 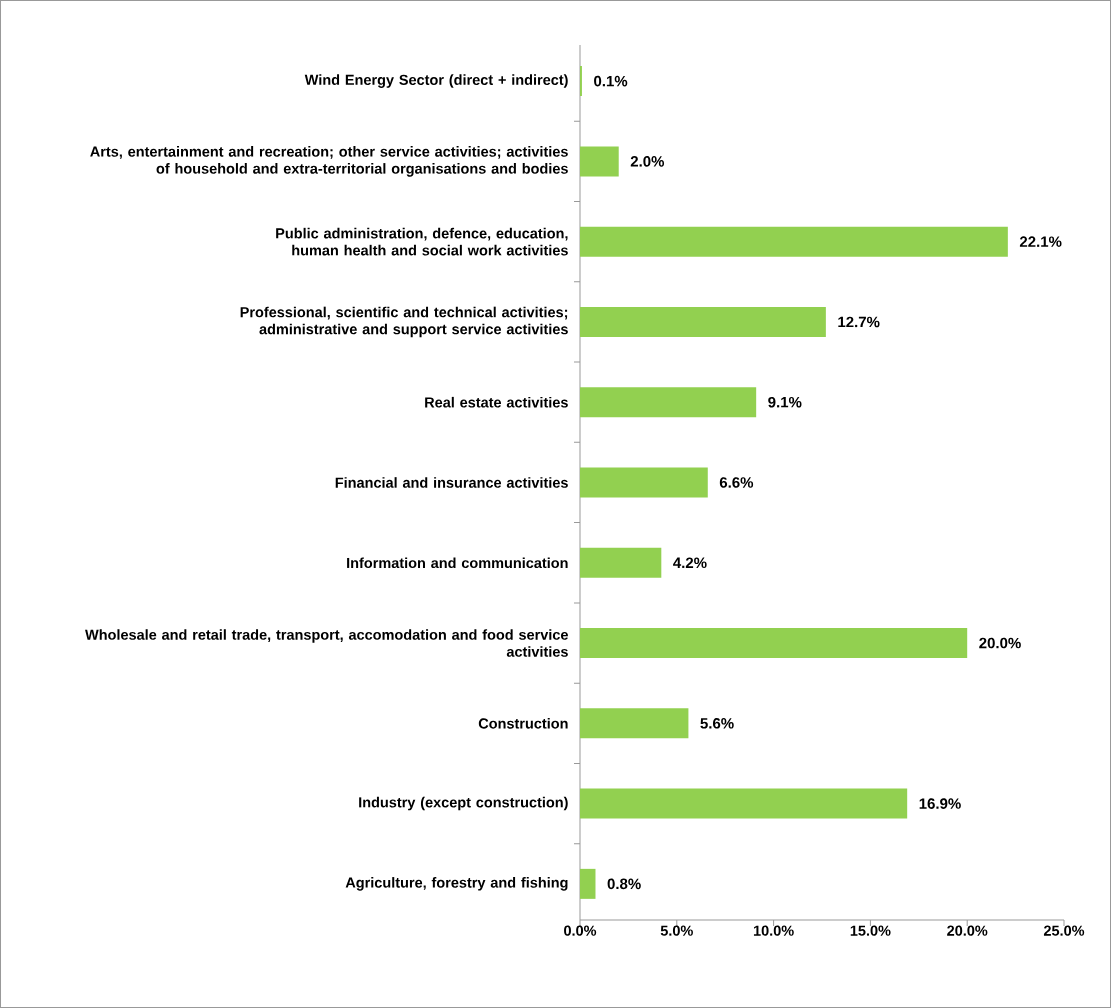 I want to click on y-tick-label: Public administration, defence, education, human health and social work activities, so click(x=422, y=241).